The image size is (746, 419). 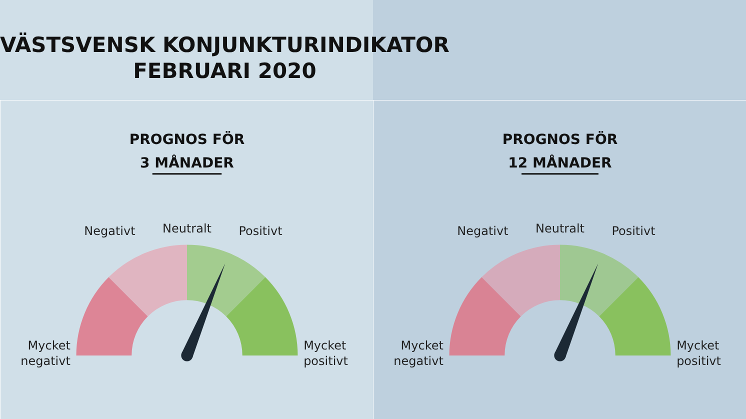 I want to click on chart-subtitle: PROGNOS FÖR 12 MÅNADER, so click(x=560, y=151).